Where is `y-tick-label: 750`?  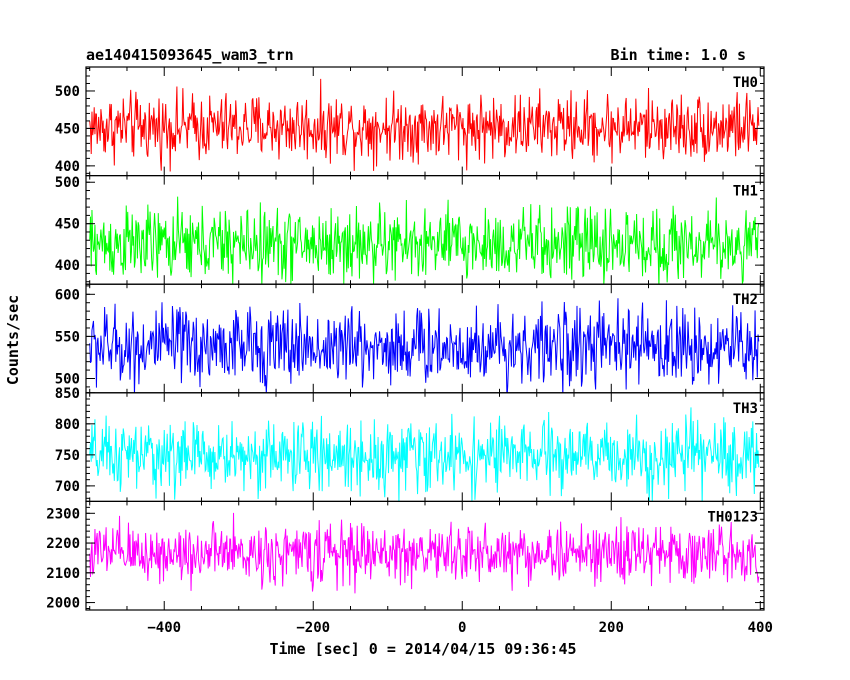 y-tick-label: 750 is located at coordinates (67, 456).